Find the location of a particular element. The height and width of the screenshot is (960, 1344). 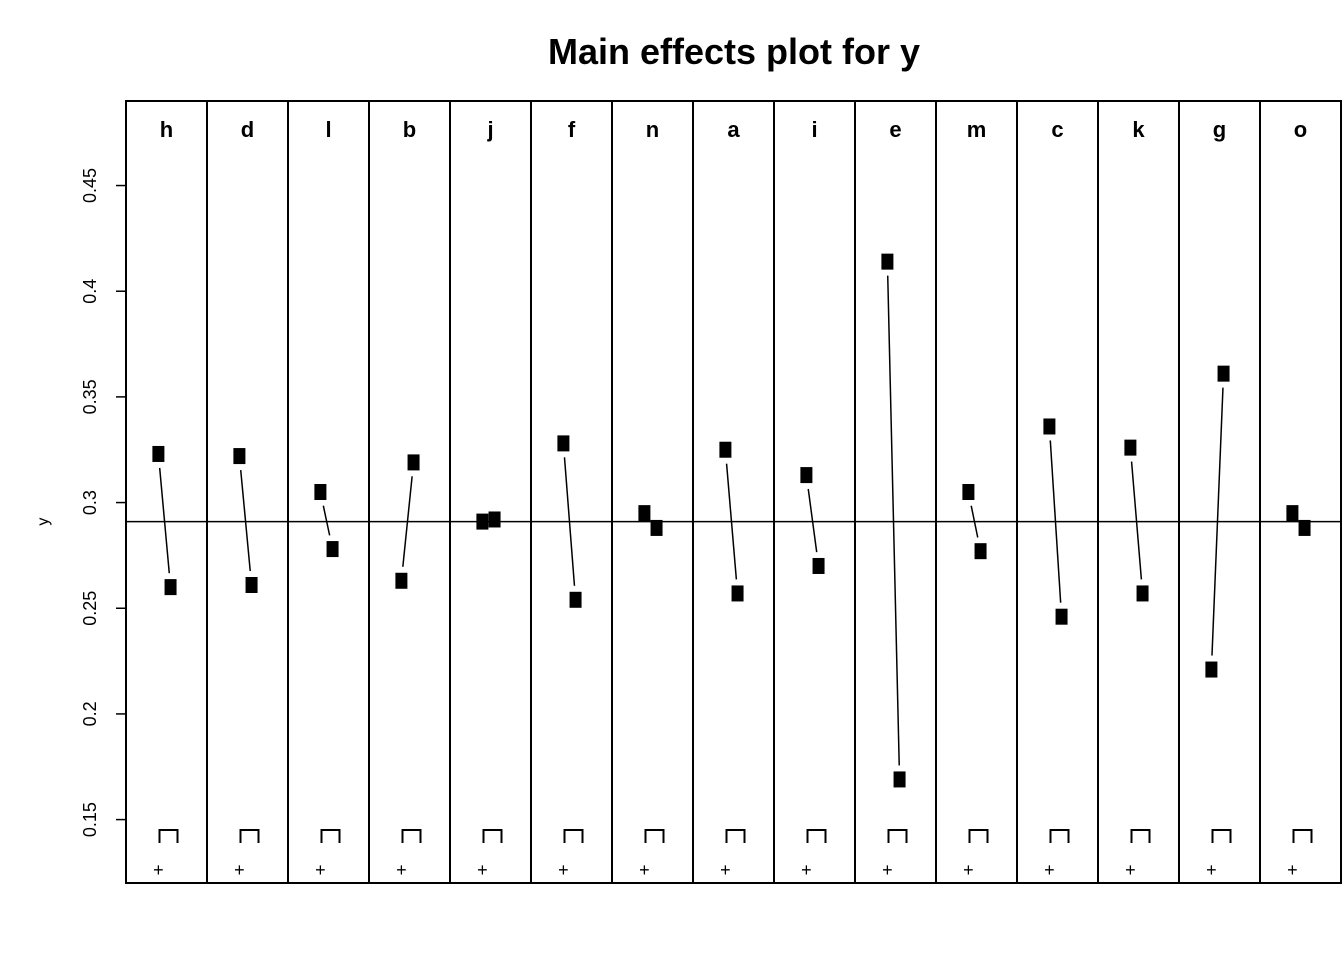

panel-label-d: d is located at coordinates (247, 129).